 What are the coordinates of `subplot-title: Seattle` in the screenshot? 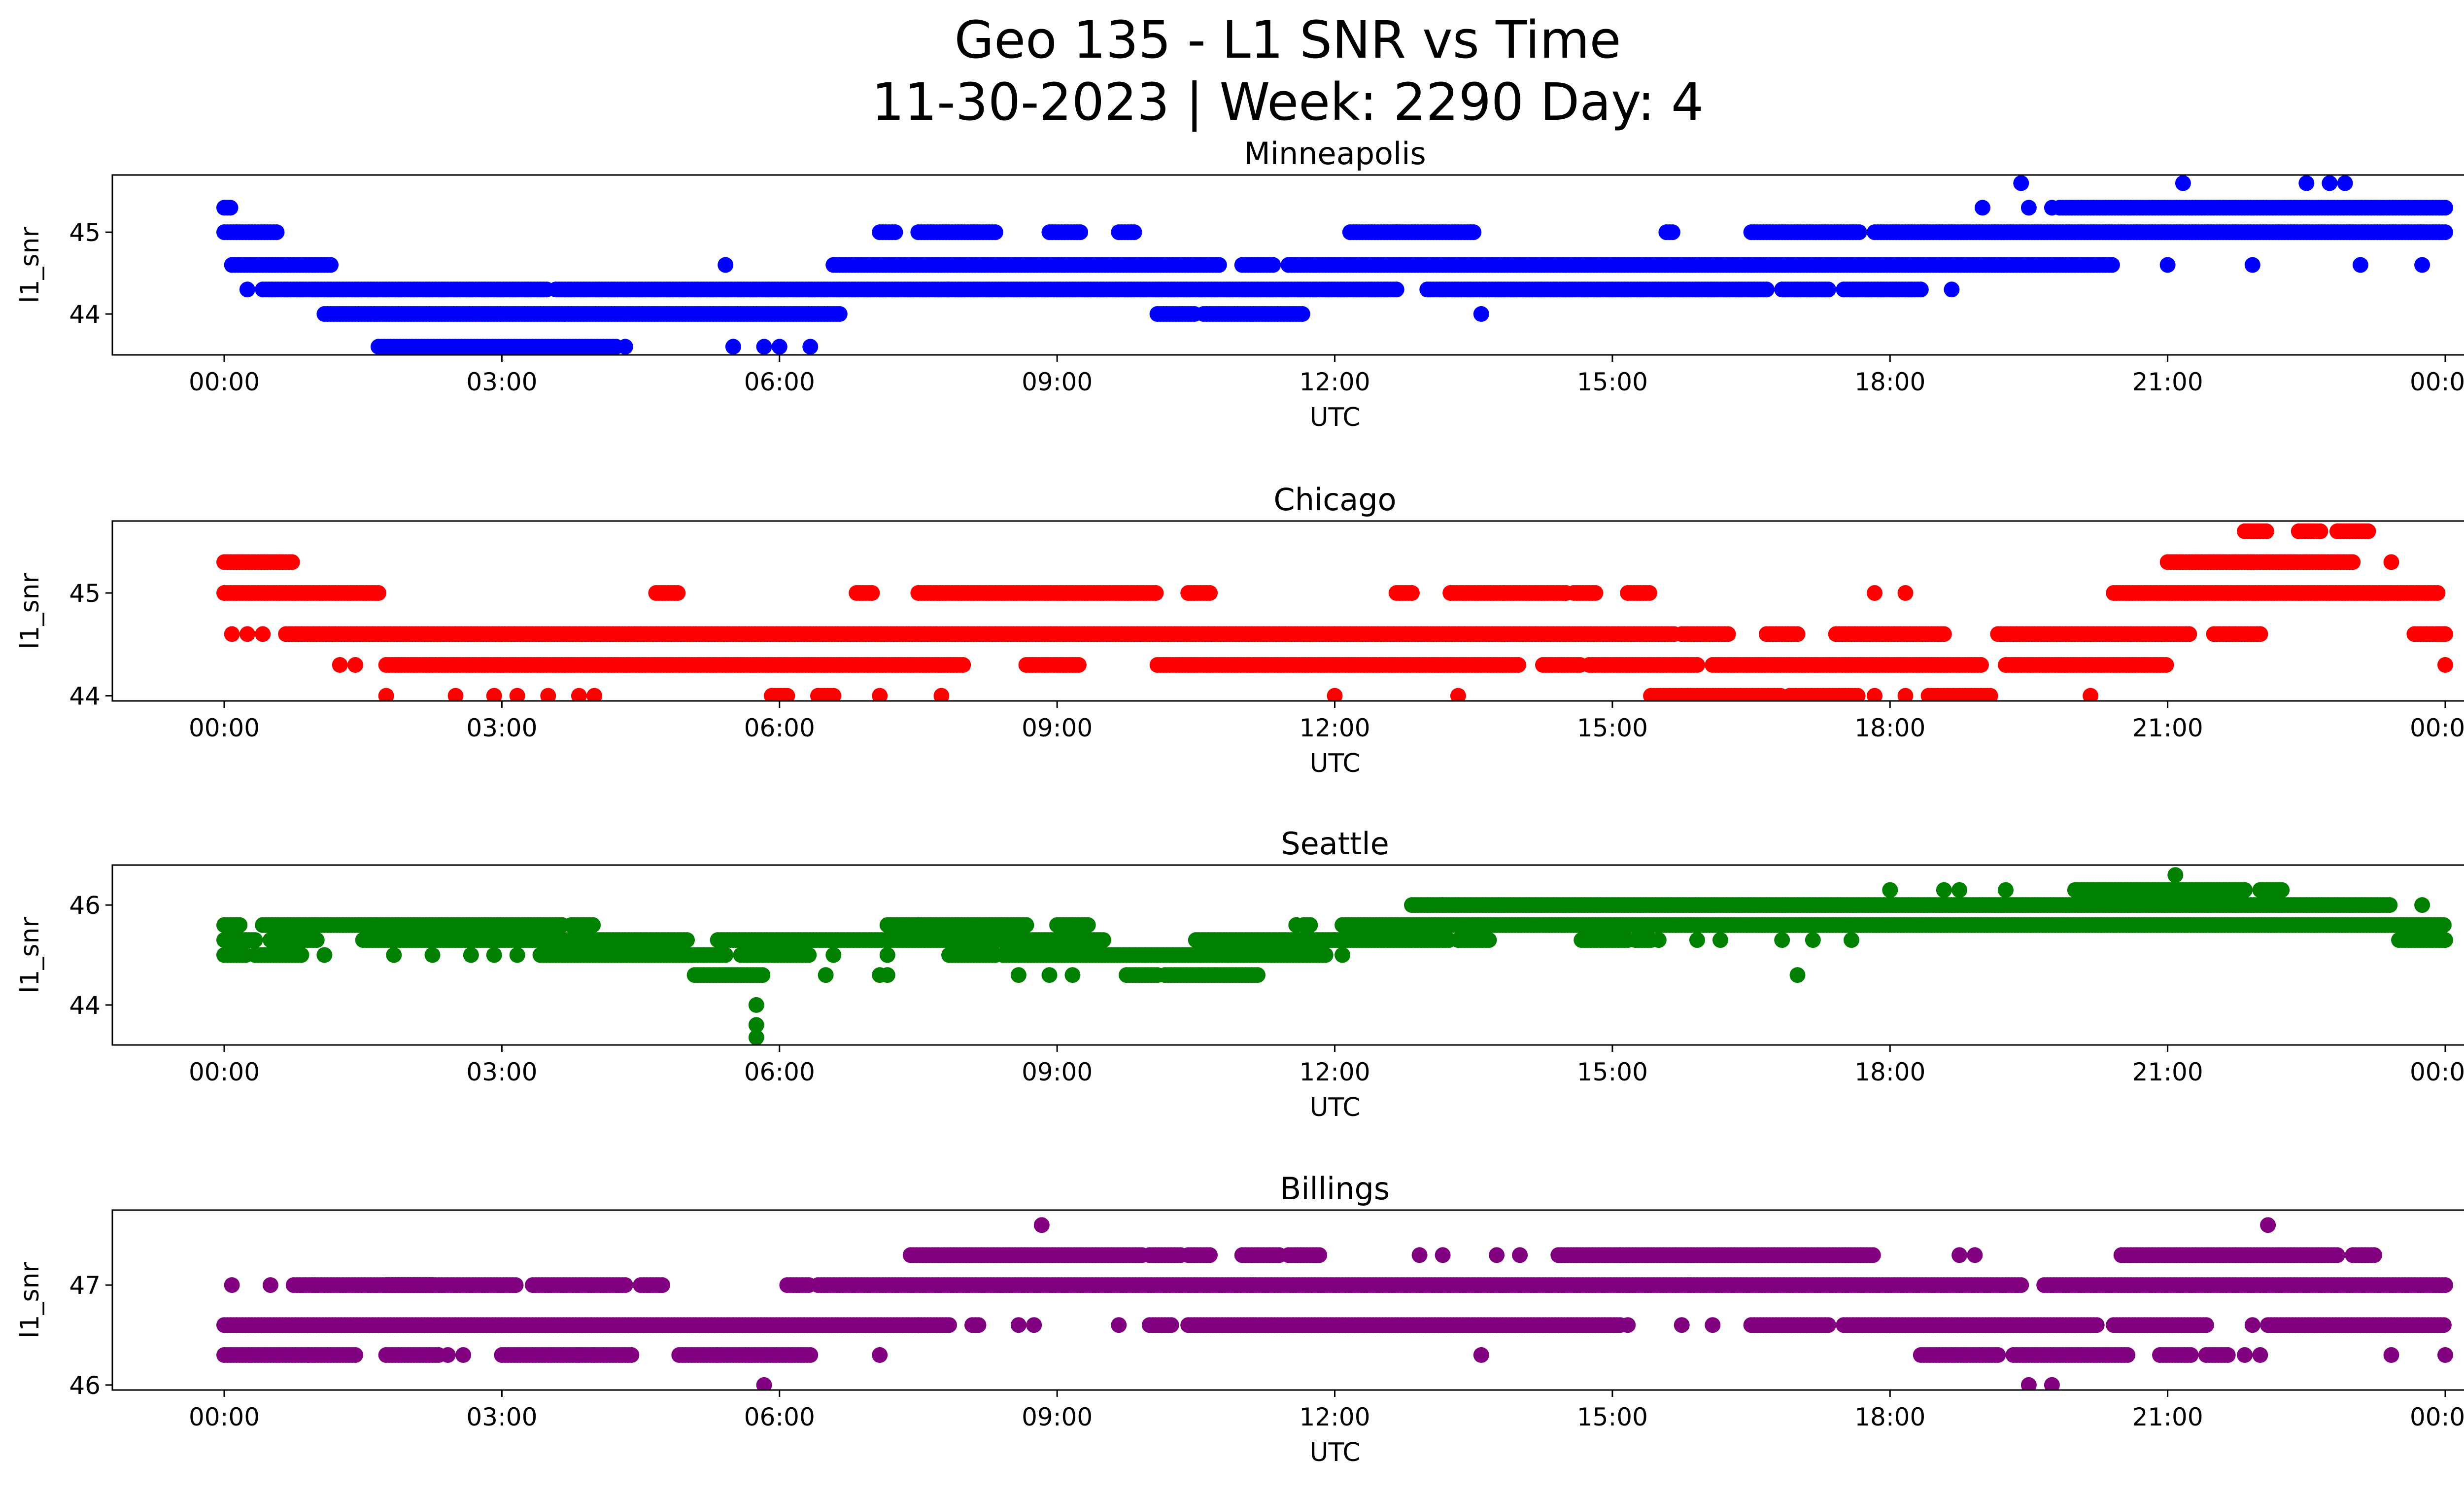 It's located at (1335, 844).